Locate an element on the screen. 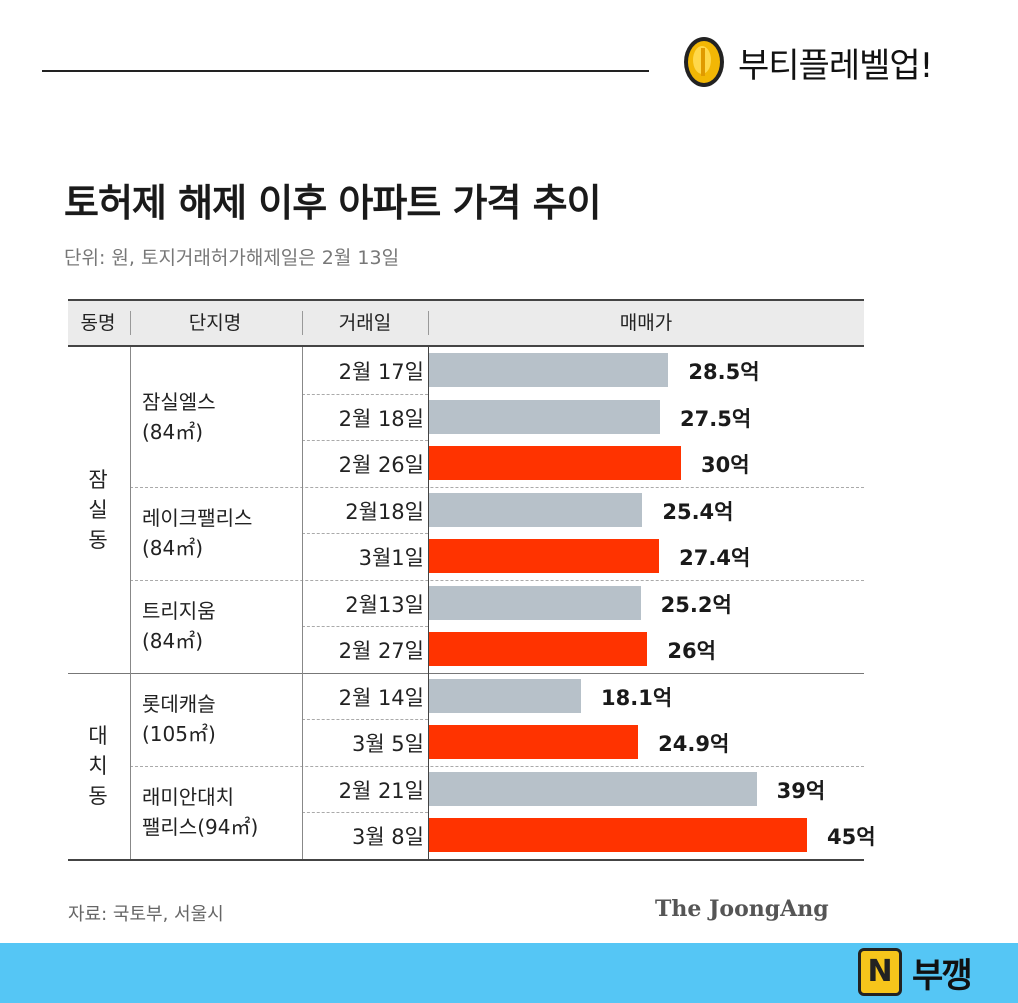 This screenshot has width=1018, height=1003. price-label: 24.9억 is located at coordinates (694, 744).